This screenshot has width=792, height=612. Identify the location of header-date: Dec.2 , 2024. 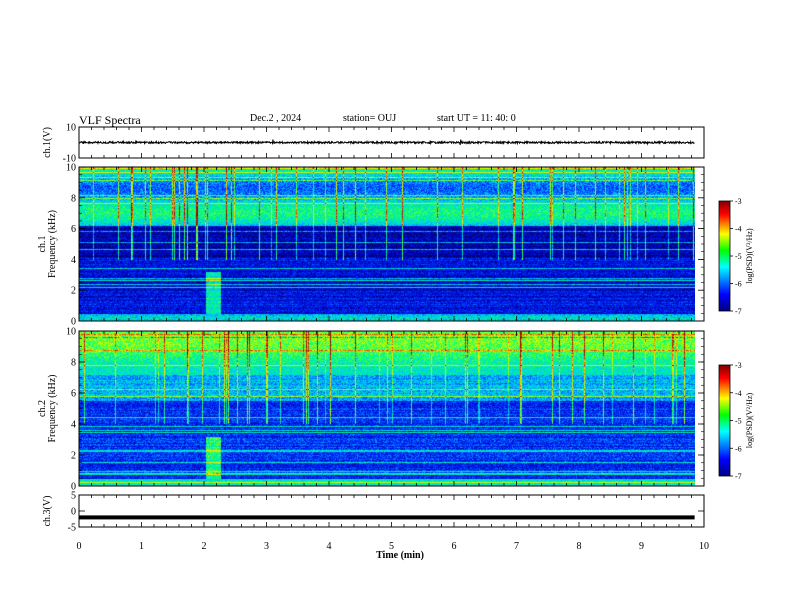
(276, 118).